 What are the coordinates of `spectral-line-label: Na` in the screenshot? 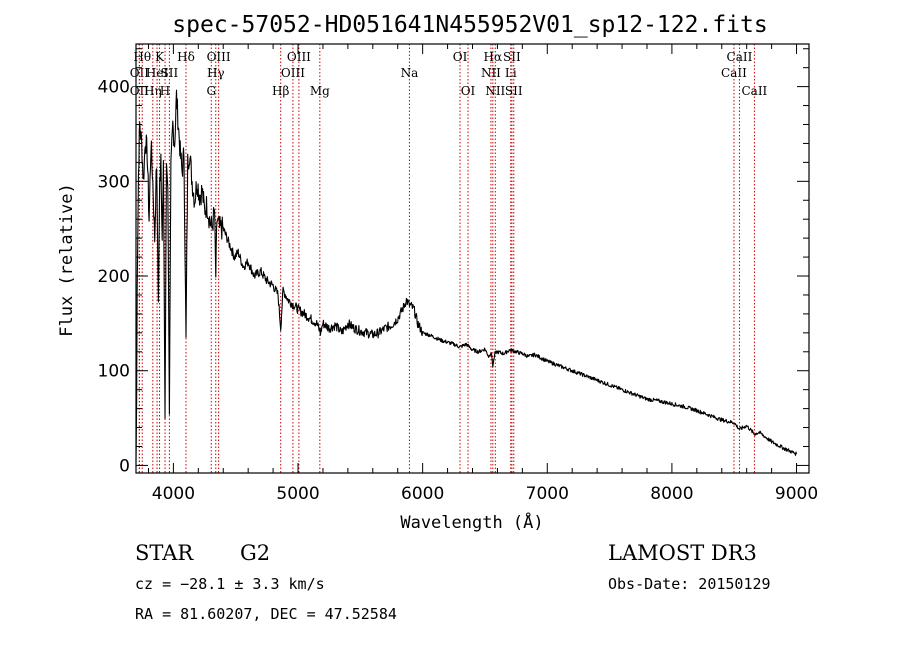 It's located at (410, 73).